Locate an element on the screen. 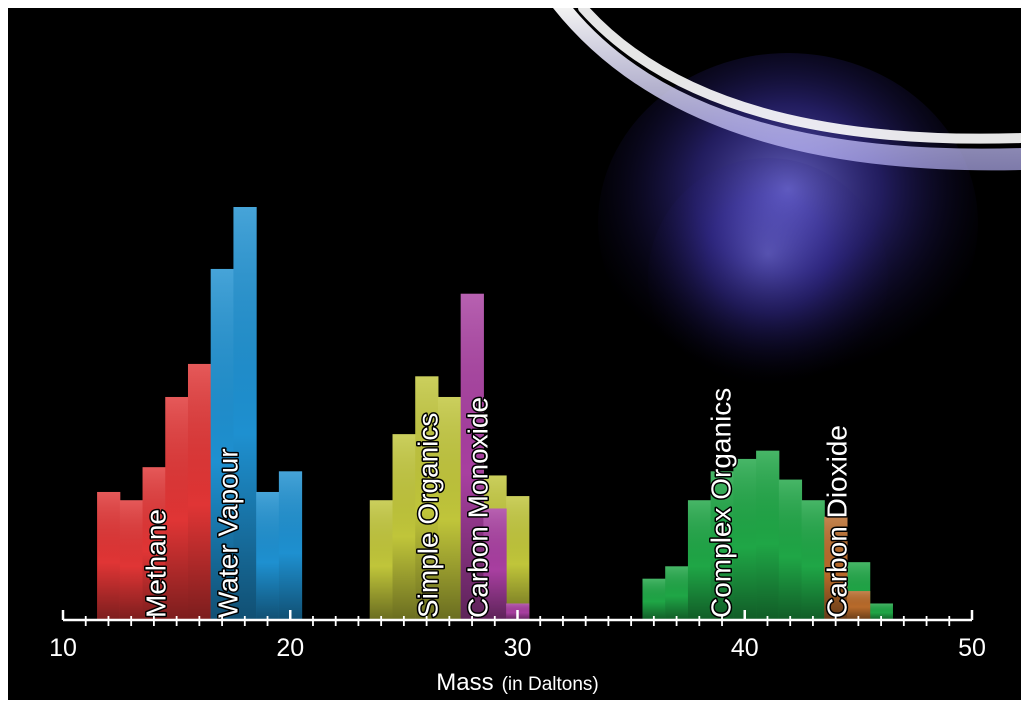 The height and width of the screenshot is (705, 1021). tick-label-20: 20 is located at coordinates (290, 648).